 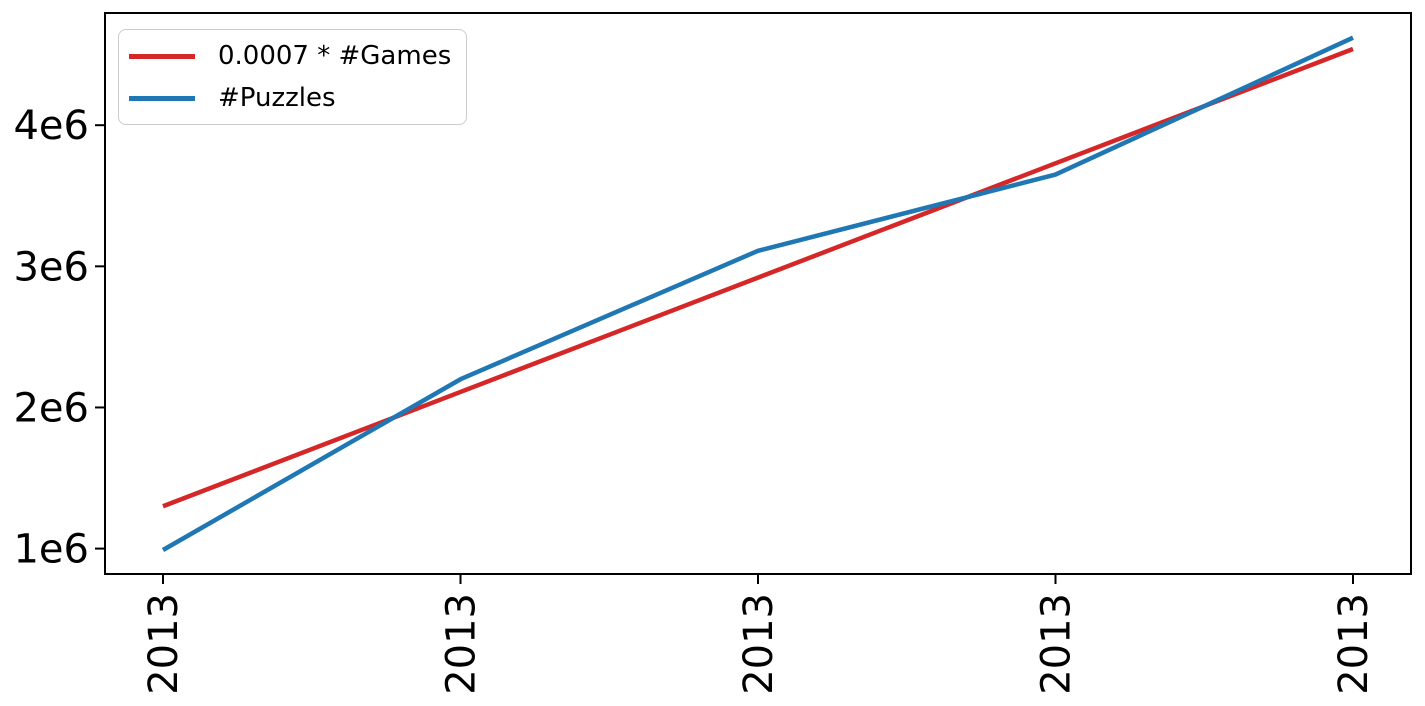 I want to click on red-line-swatch, so click(x=162, y=56).